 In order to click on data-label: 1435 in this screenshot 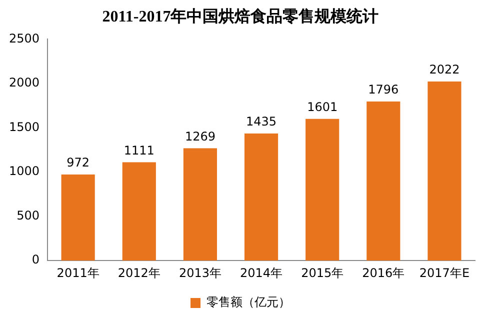, I will do `click(261, 121)`.